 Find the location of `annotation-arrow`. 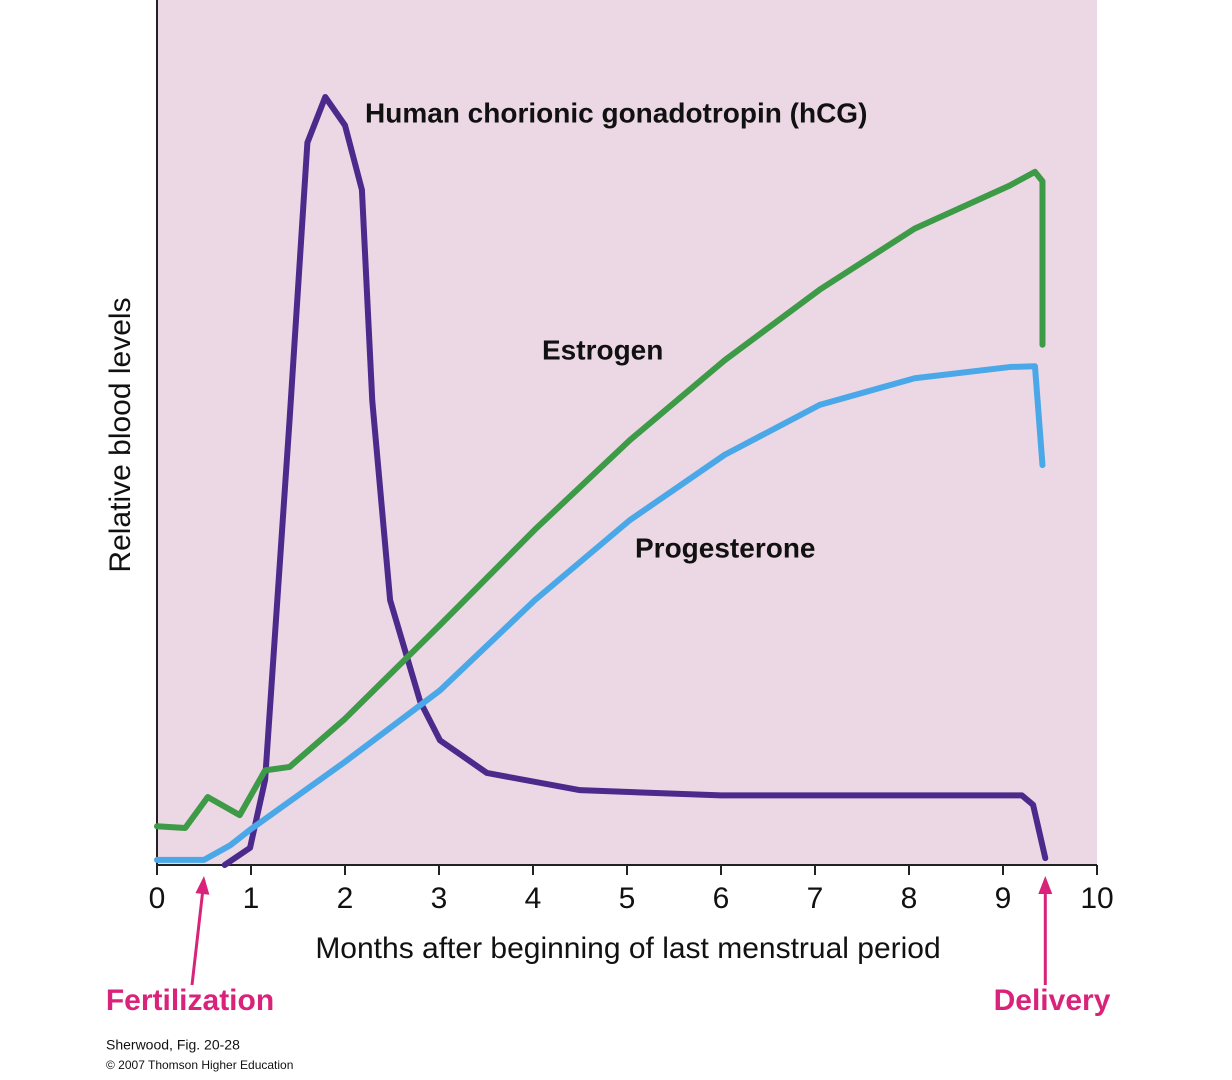

annotation-arrow is located at coordinates (198, 932).